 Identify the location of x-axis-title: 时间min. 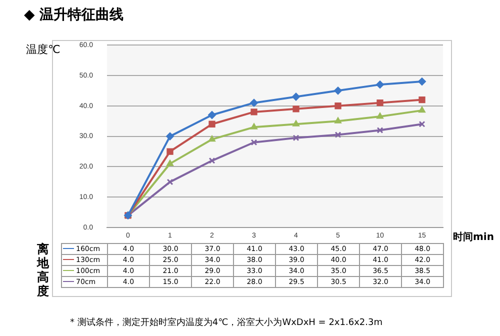
(473, 237).